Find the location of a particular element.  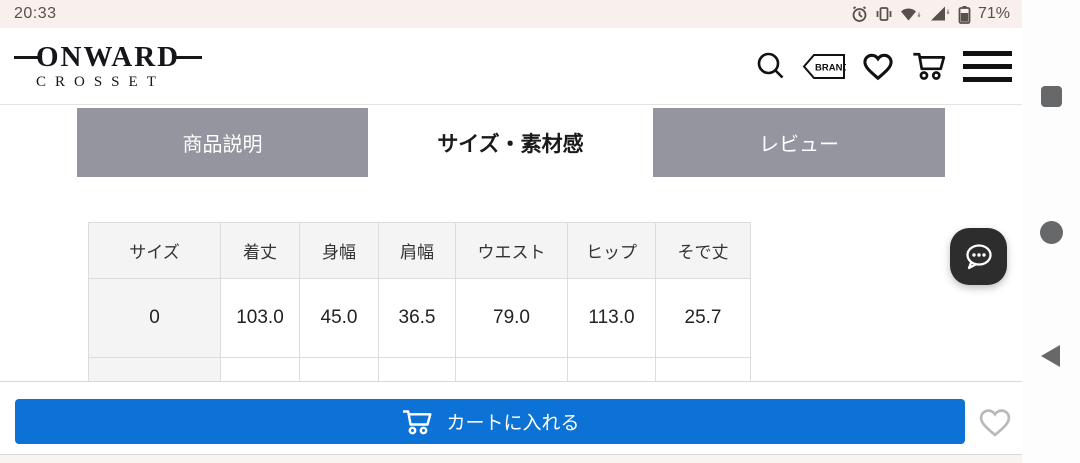

size-table-column-header: ヒップ is located at coordinates (611, 250).